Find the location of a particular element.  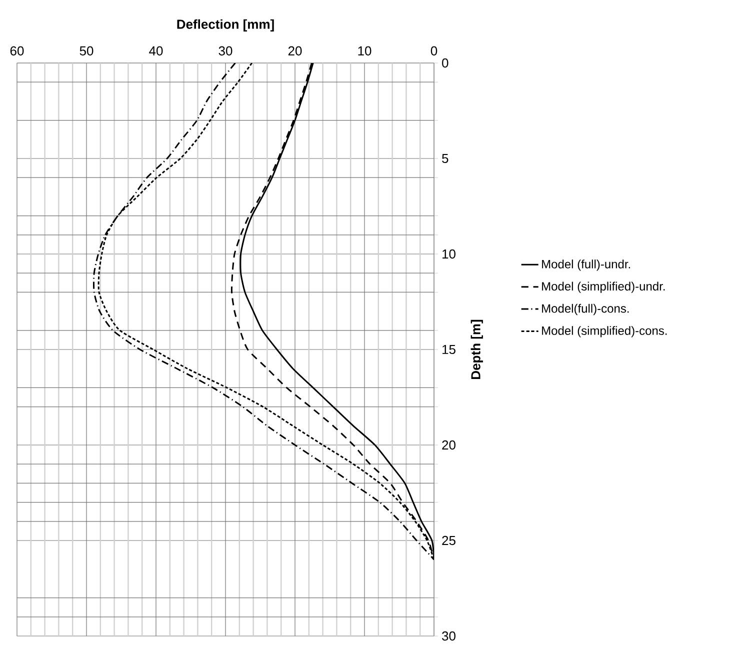

y-axis-title: Depth [m] is located at coordinates (476, 349).